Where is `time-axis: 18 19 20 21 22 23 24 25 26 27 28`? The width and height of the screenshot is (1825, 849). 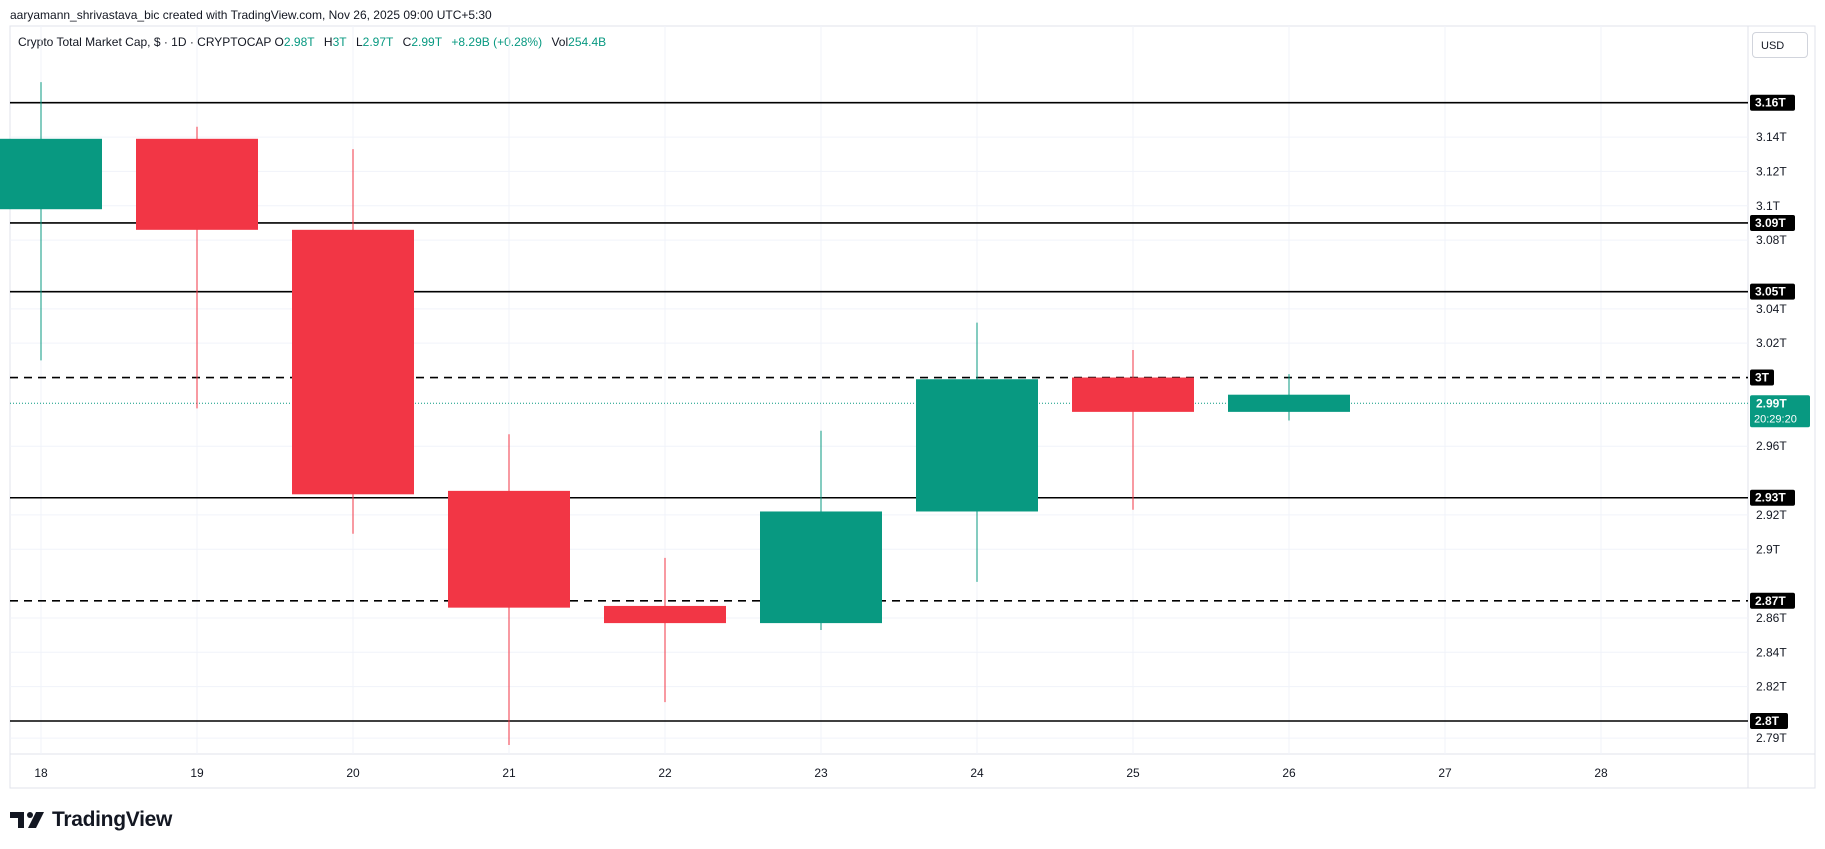
time-axis: 18 19 20 21 22 23 24 25 26 27 28 is located at coordinates (821, 773).